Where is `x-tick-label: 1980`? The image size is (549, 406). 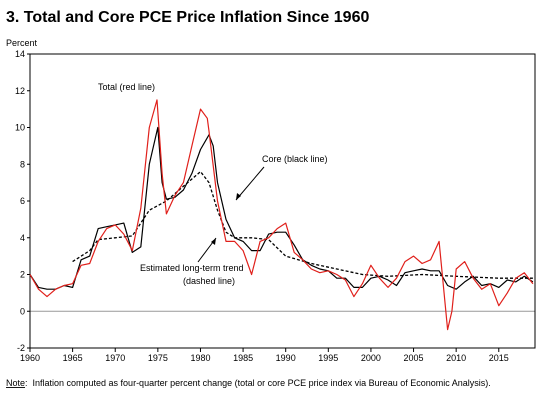
x-tick-label: 1980 is located at coordinates (200, 358).